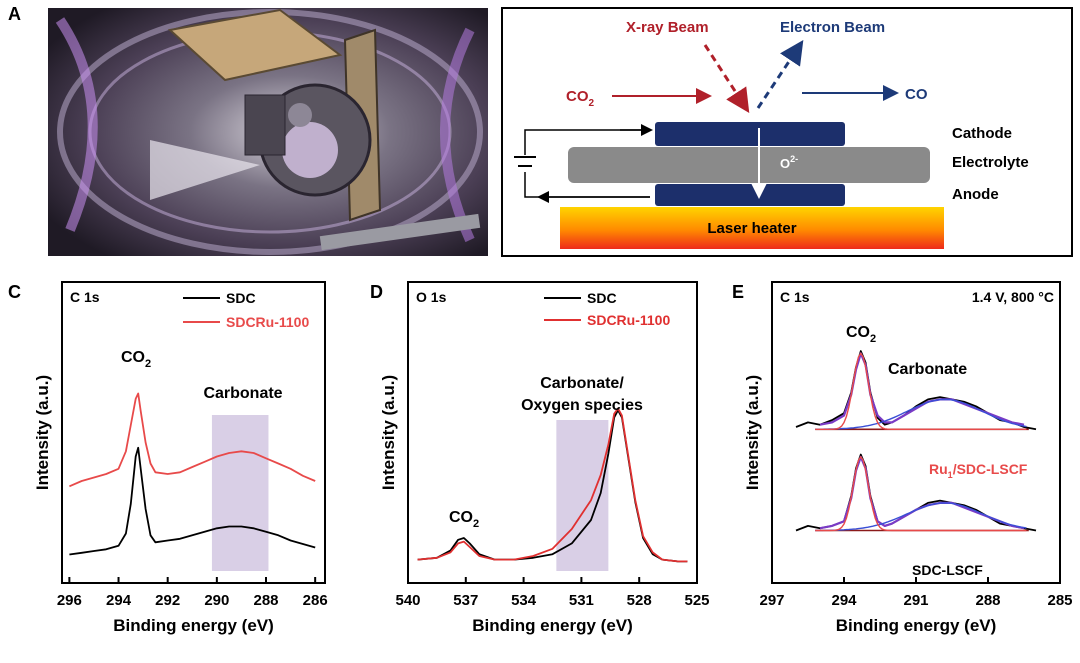 Image resolution: width=1080 pixels, height=663 pixels. What do you see at coordinates (726, 79) in the screenshot?
I see `xray-arrow` at bounding box center [726, 79].